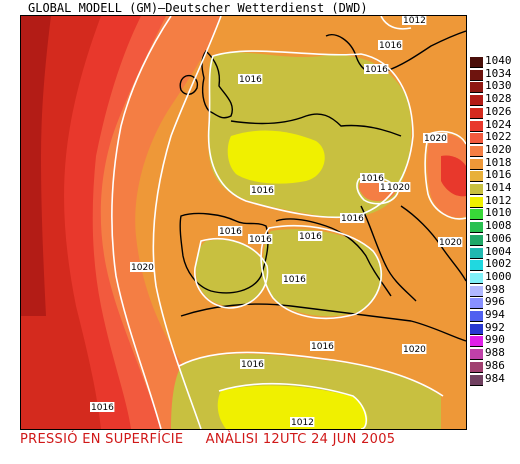 The height and width of the screenshot is (464, 520). I want to click on coastline-france-italy, so click(333, 257).